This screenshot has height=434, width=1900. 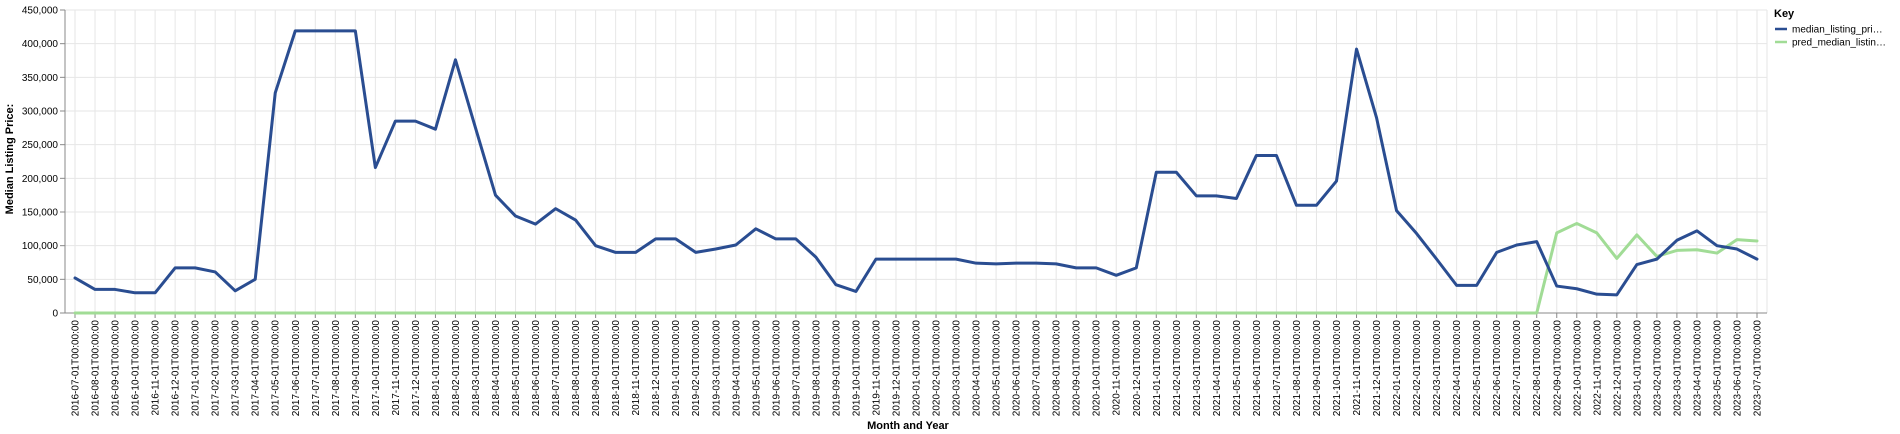 I want to click on y-tick-label: 400,000, so click(x=40, y=44).